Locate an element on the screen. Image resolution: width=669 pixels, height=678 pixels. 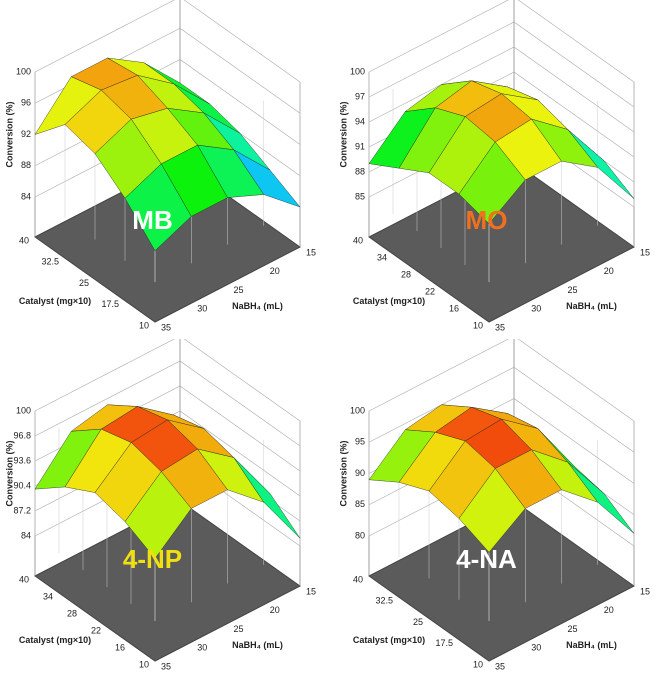
panel-label: 4-NP is located at coordinates (152, 559).